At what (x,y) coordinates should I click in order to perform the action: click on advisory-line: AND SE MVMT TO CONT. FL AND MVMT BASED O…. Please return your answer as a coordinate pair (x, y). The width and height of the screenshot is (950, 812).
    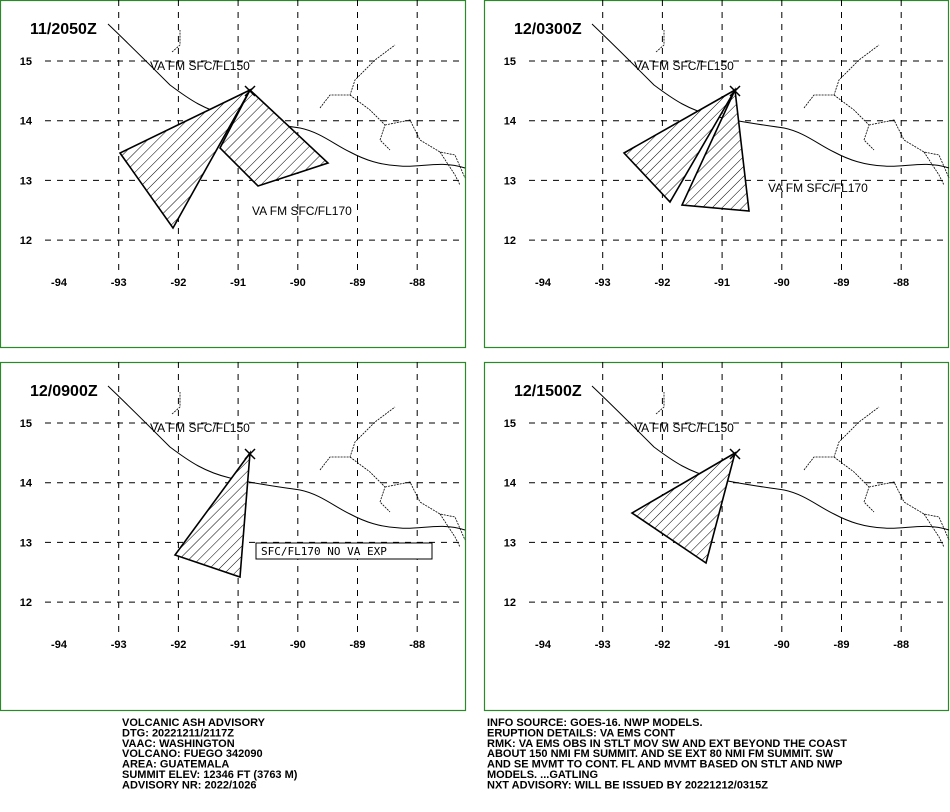
    Looking at the image, I should click on (664, 765).